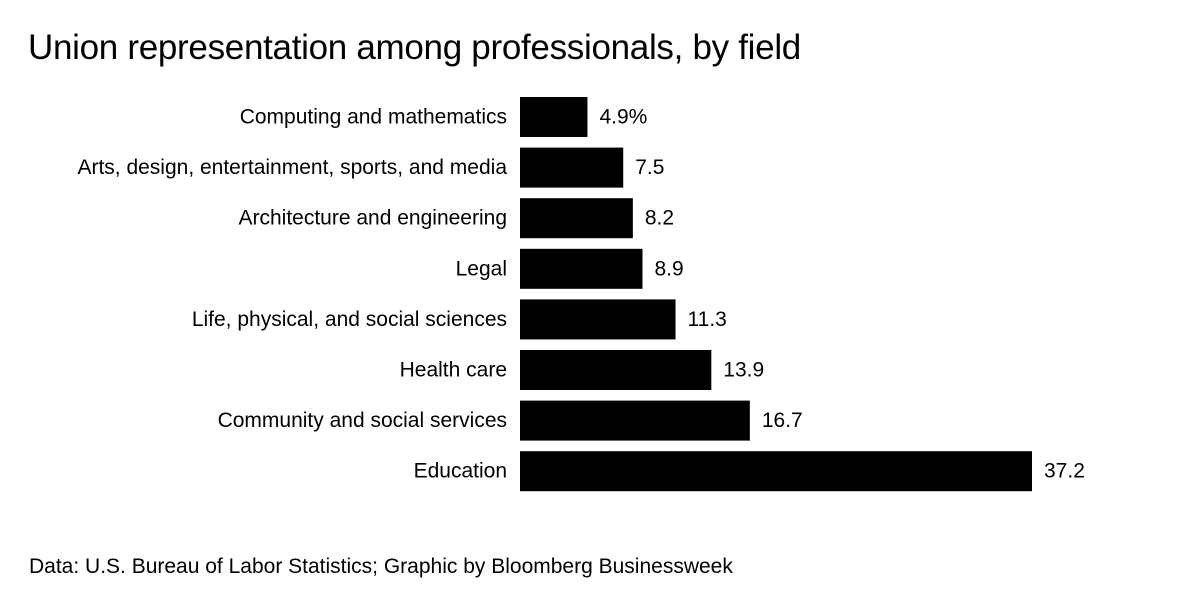 The image size is (1200, 595). Describe the element at coordinates (362, 420) in the screenshot. I see `category-label: Community and social services` at that location.